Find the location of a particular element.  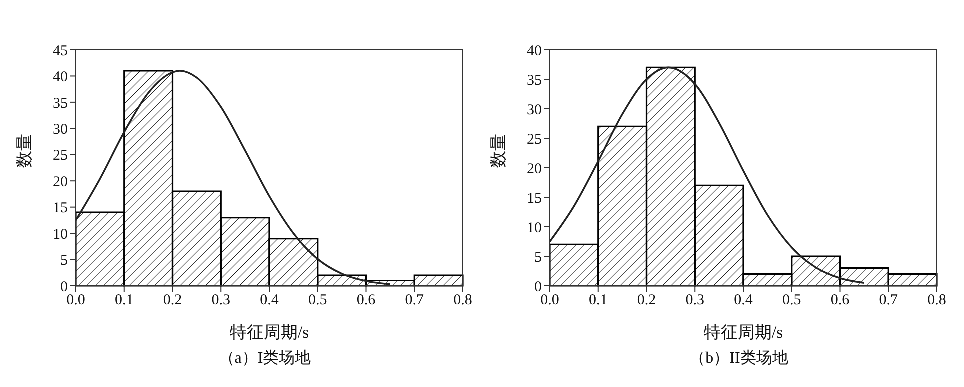

y-tick-label: 45 is located at coordinates (60, 51).